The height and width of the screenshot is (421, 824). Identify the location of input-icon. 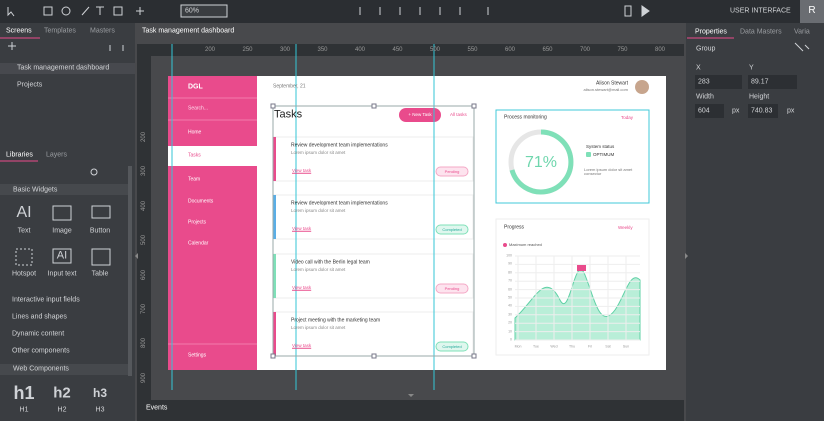
(62, 256).